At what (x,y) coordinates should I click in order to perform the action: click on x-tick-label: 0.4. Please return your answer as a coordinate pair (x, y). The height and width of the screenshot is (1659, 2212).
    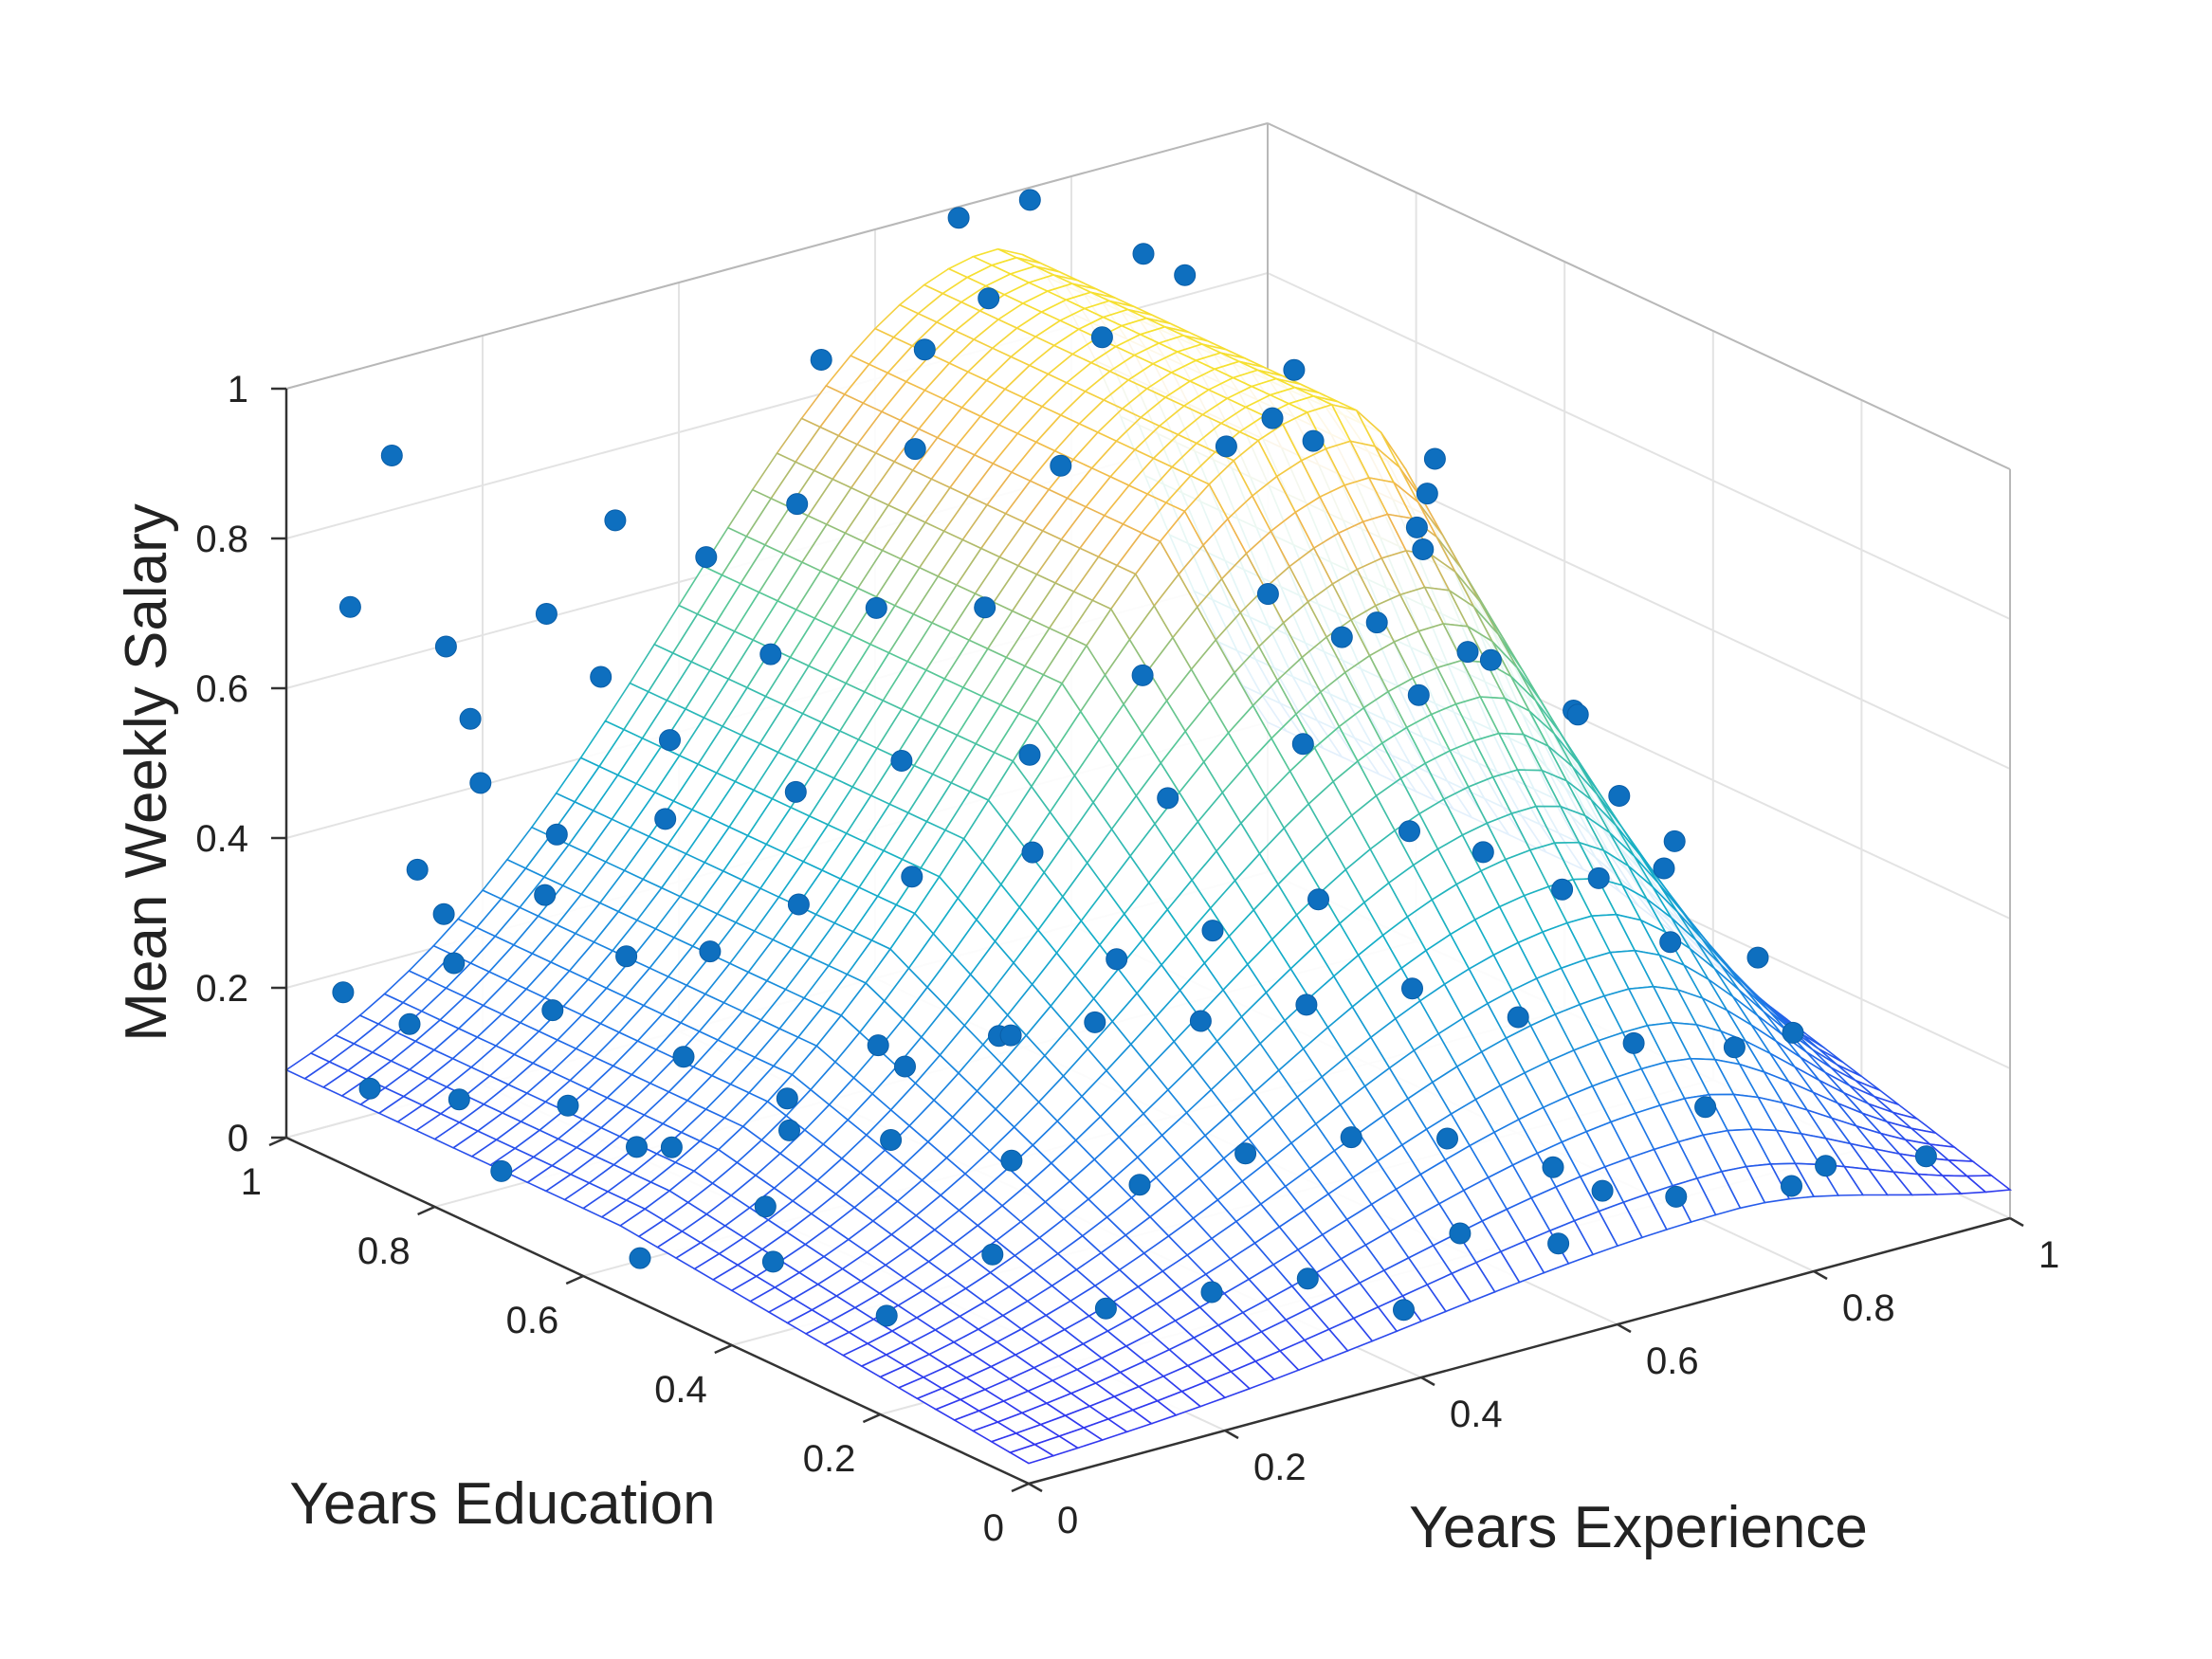
    Looking at the image, I should click on (1476, 1414).